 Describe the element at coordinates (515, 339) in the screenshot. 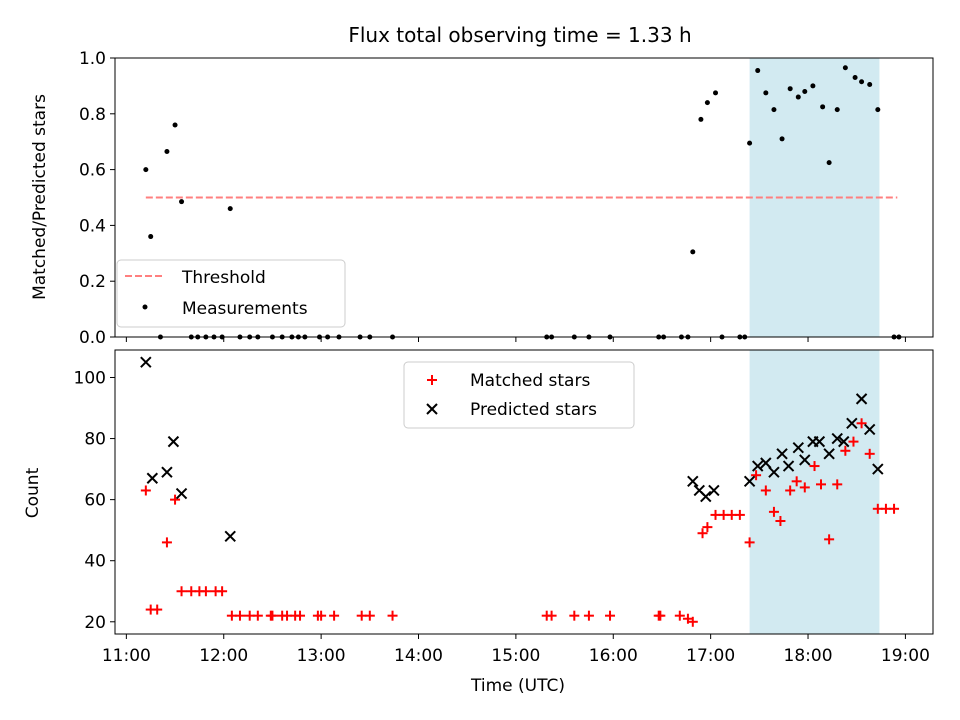

I see `top-x-ticks` at that location.